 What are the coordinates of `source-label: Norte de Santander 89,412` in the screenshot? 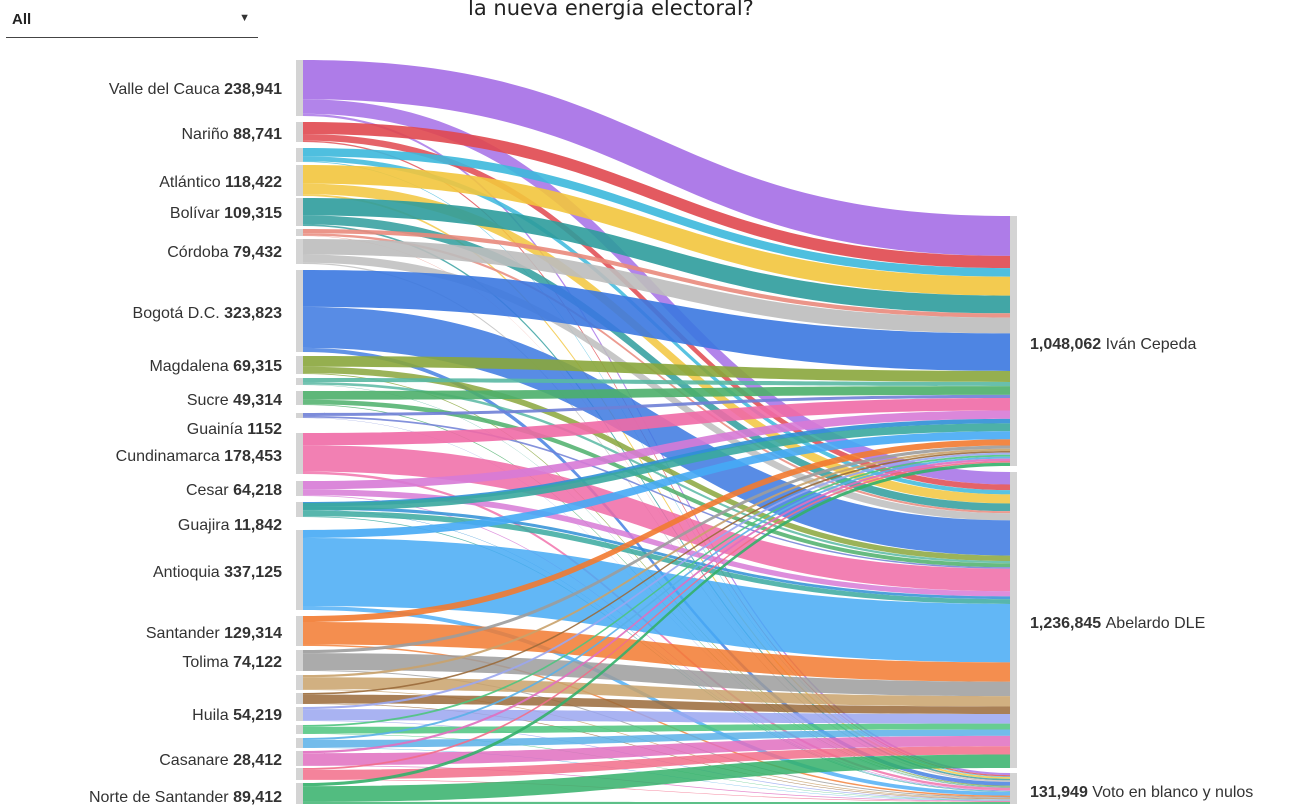 It's located at (185, 797).